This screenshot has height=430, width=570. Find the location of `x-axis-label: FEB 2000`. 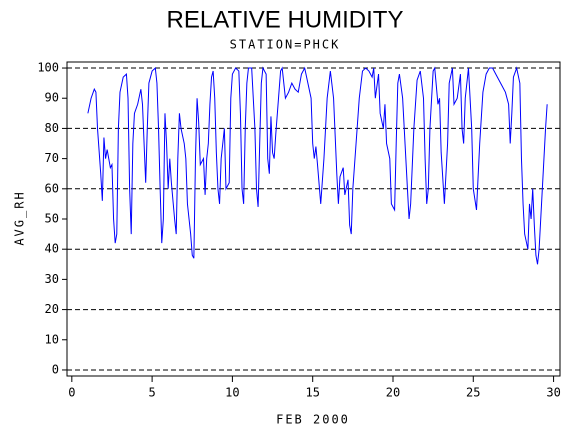

x-axis-label: FEB 2000 is located at coordinates (313, 420).